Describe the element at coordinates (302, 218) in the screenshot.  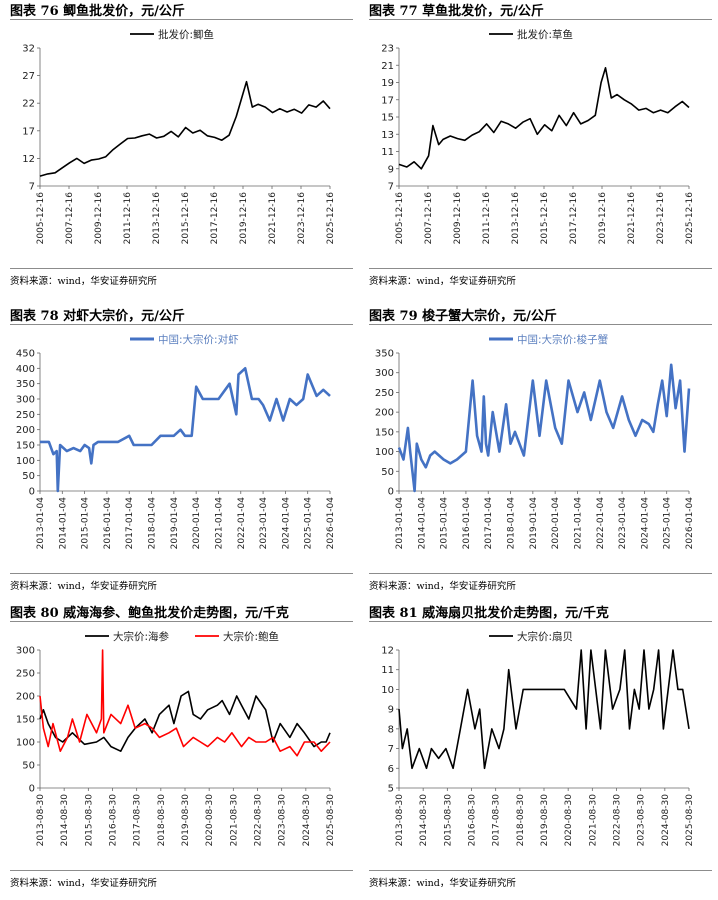
I see `x-tick-label: 2023-12-16` at that location.